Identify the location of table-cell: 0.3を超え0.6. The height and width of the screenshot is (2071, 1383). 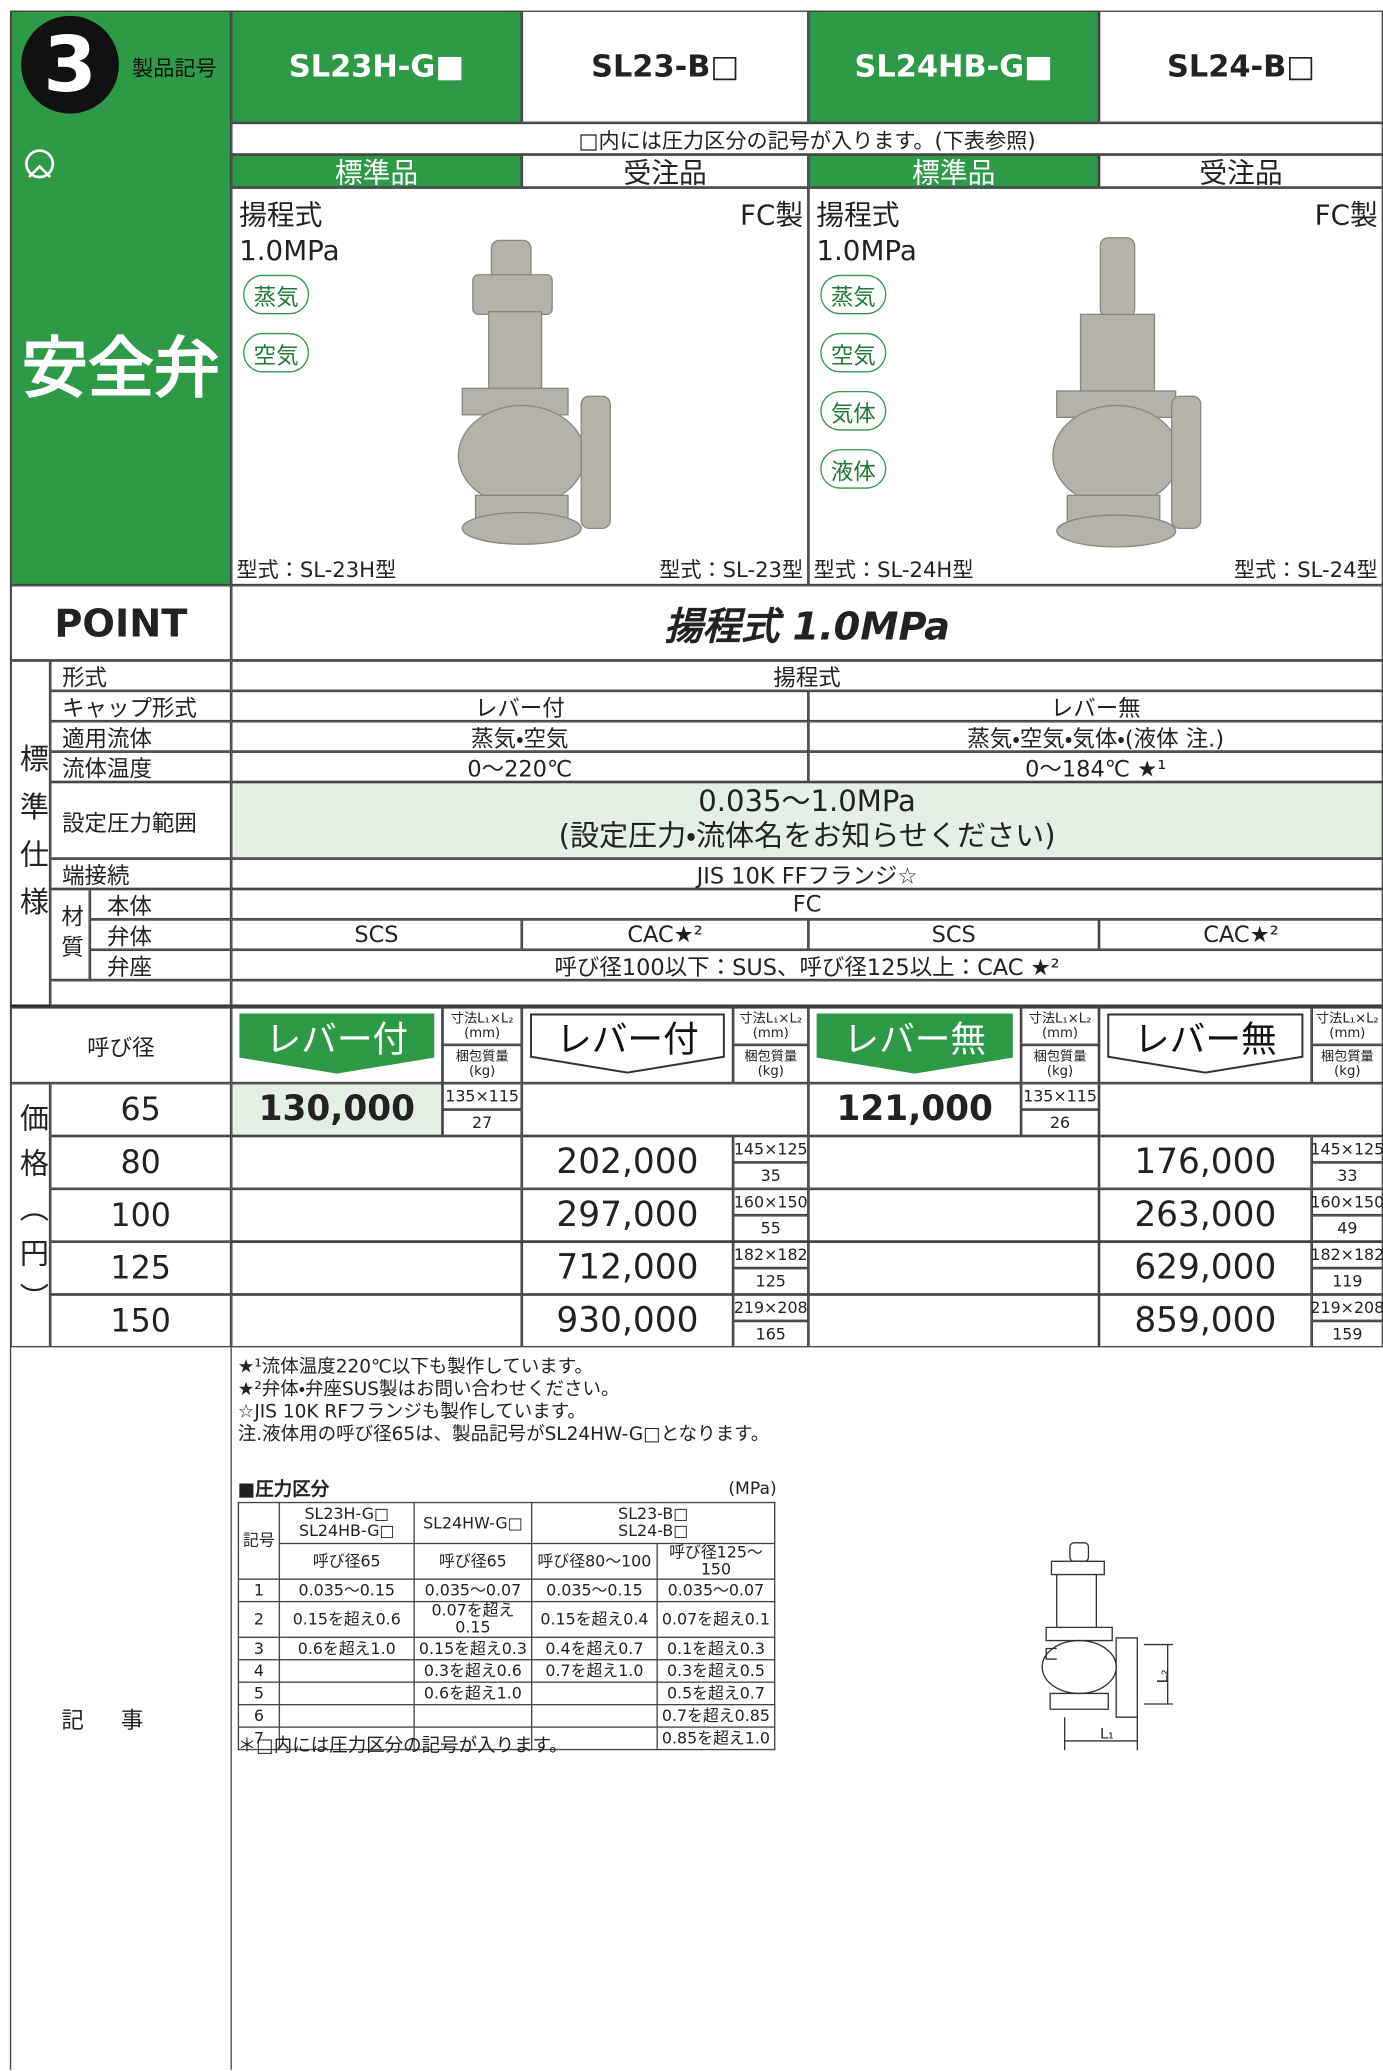
(473, 1671).